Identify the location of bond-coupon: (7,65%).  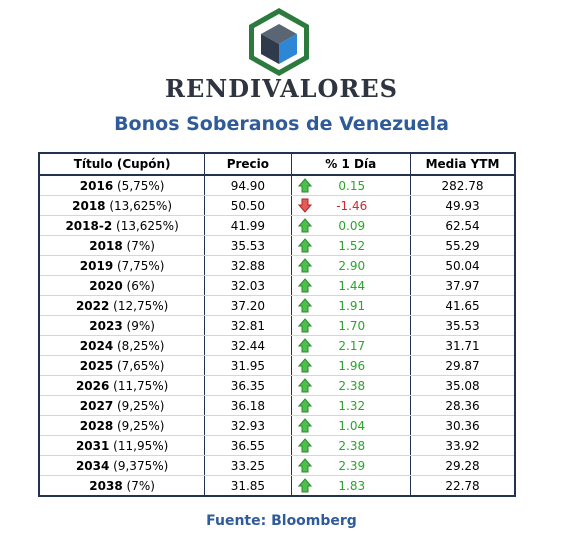
(141, 365).